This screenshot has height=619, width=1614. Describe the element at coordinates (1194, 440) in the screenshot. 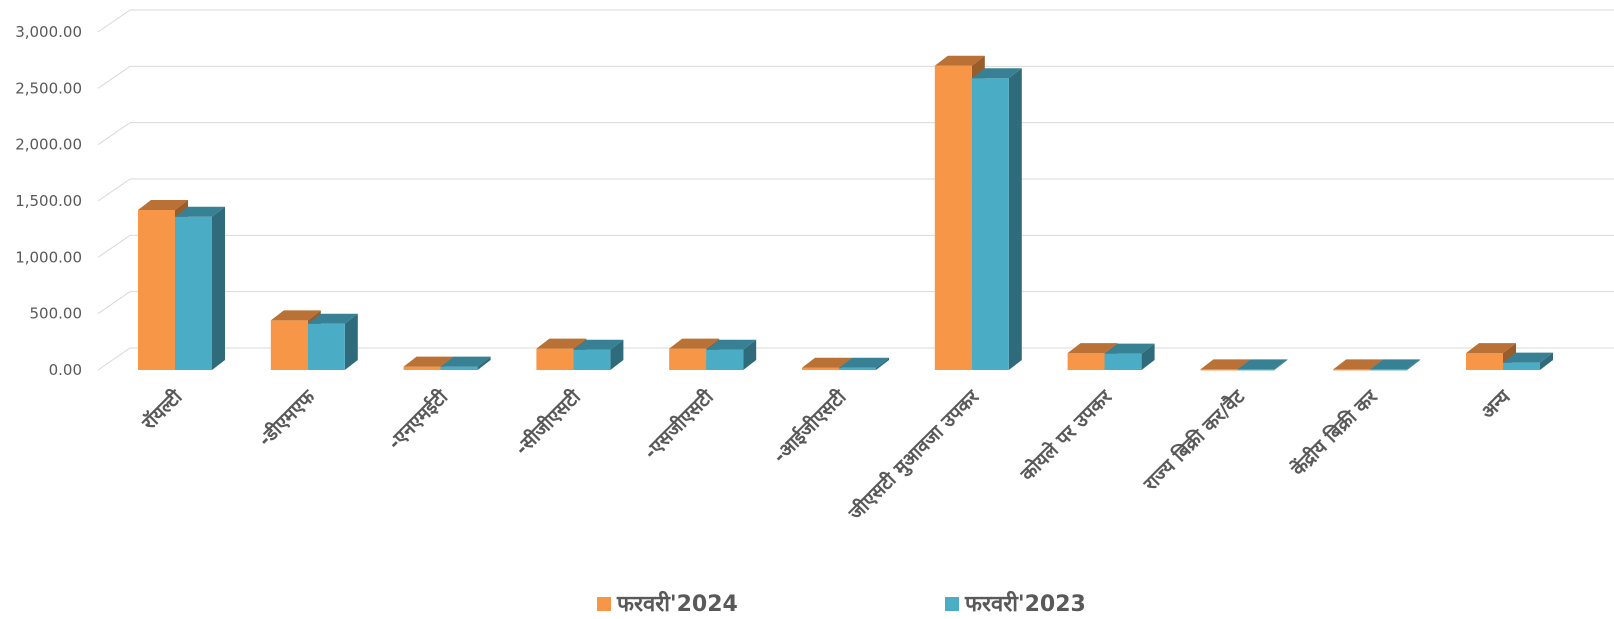

I see `x-tick-label: राज्य बिक्री कर/वैट` at that location.